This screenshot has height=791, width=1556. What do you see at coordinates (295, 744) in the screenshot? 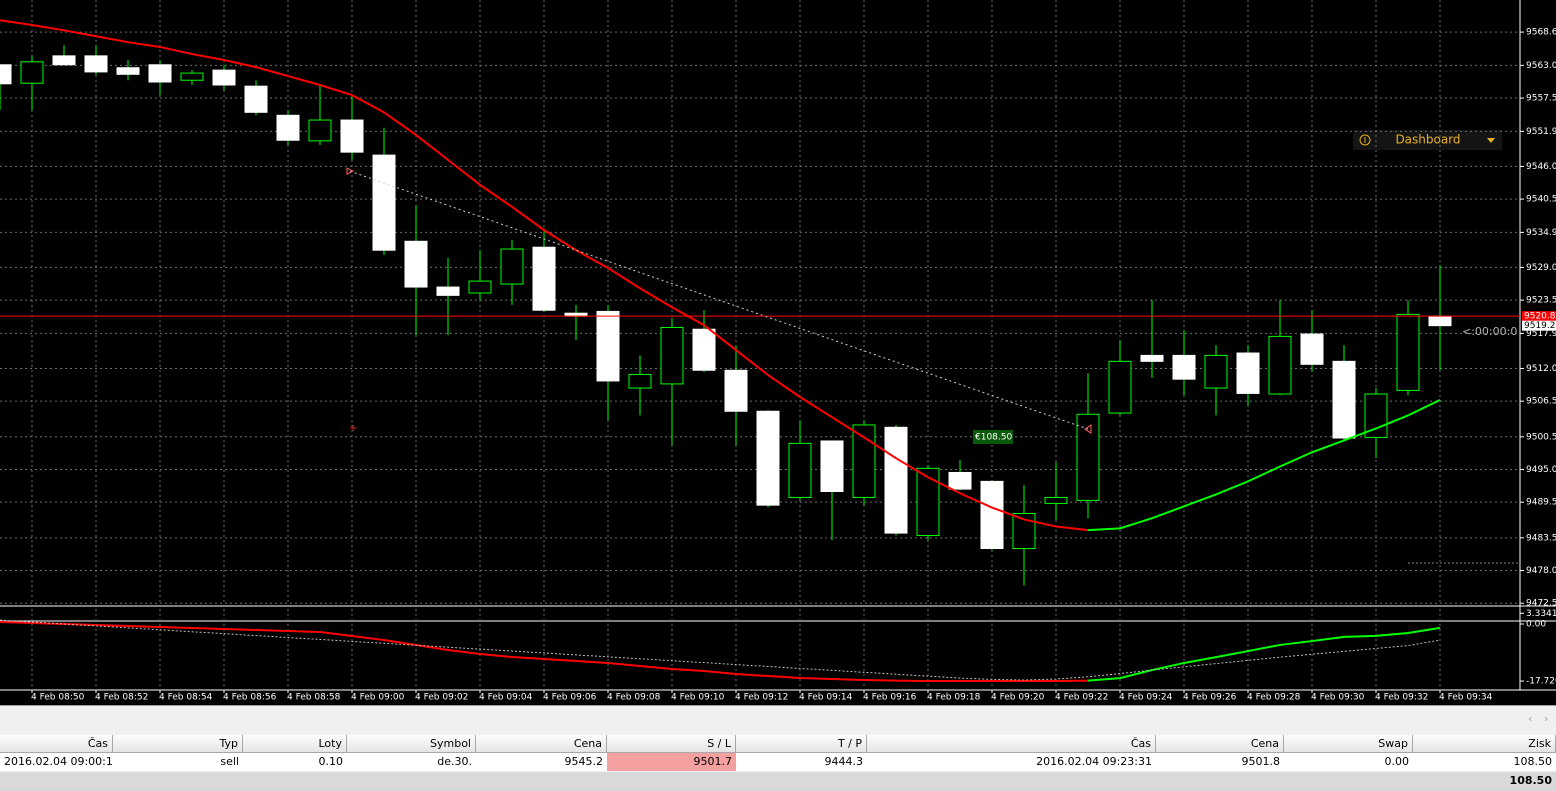
I see `column-header: Loty` at bounding box center [295, 744].